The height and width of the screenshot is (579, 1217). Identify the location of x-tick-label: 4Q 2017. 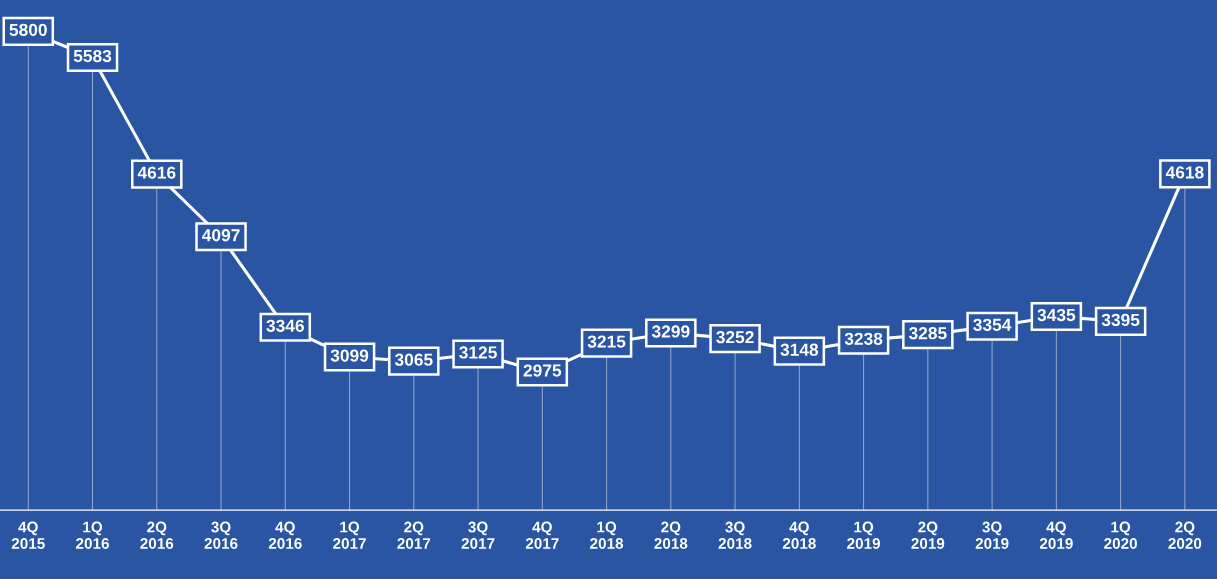
(542, 535).